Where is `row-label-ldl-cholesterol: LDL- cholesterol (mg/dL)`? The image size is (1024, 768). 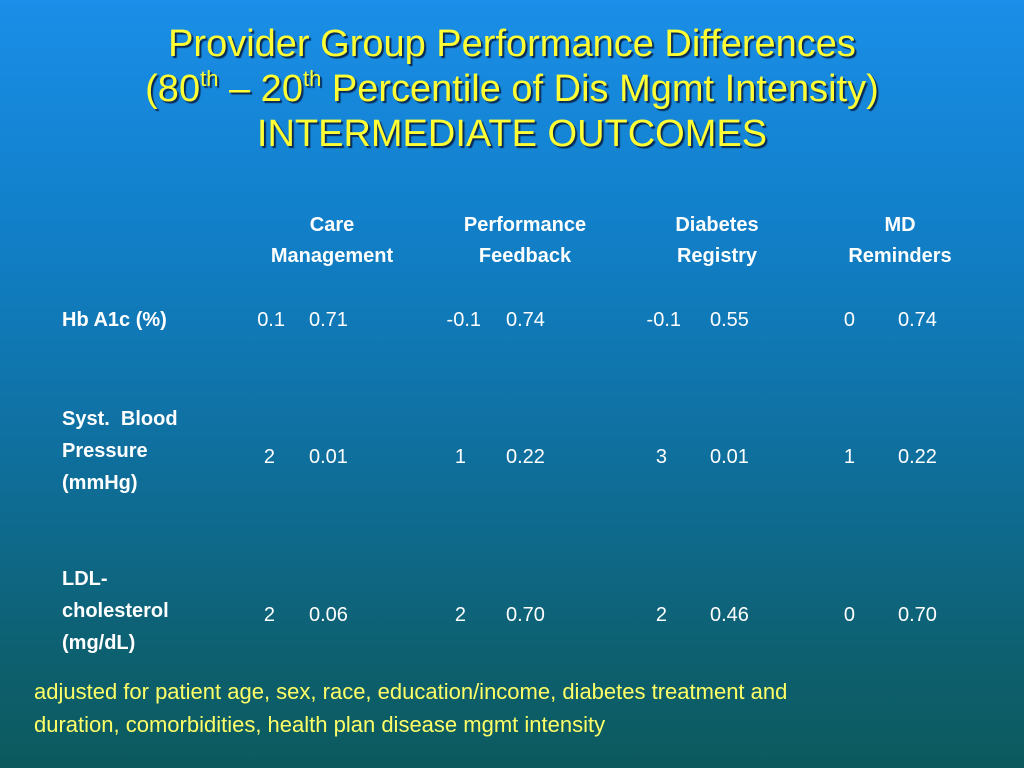 row-label-ldl-cholesterol: LDL- cholesterol (mg/dL) is located at coordinates (142, 611).